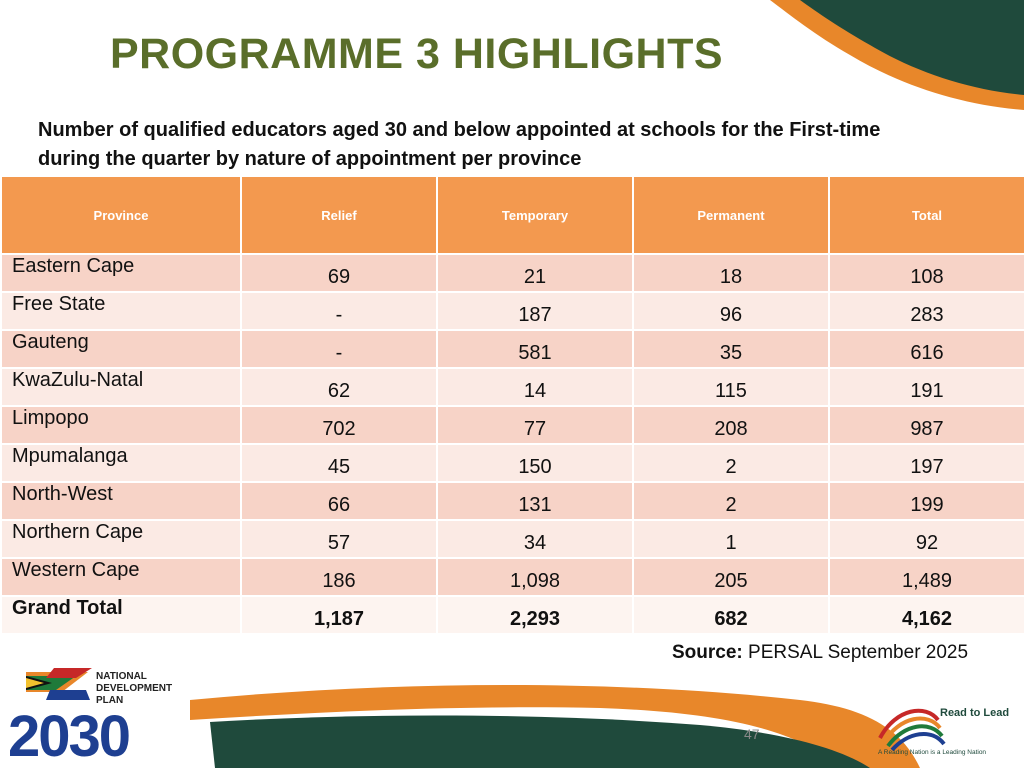 The height and width of the screenshot is (768, 1024). What do you see at coordinates (121, 676) in the screenshot?
I see `ndp-line1: NATIONAL` at bounding box center [121, 676].